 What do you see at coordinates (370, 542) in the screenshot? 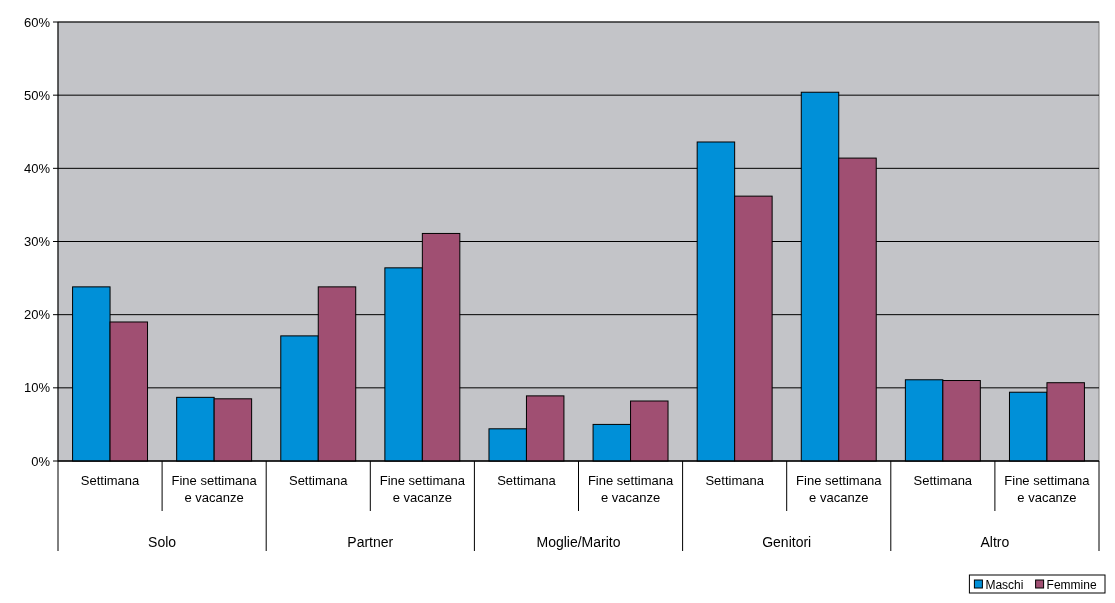
I see `text: Partner` at bounding box center [370, 542].